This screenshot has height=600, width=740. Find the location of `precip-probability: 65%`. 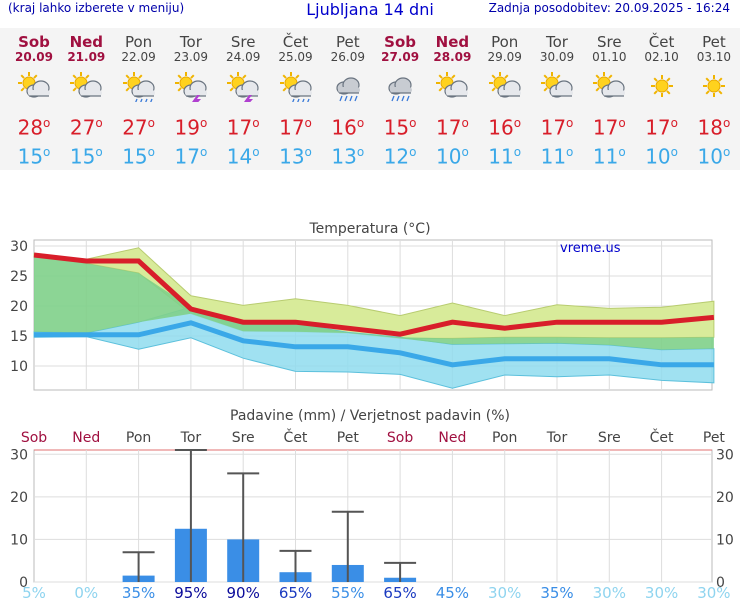

precip-probability: 65% is located at coordinates (295, 592).